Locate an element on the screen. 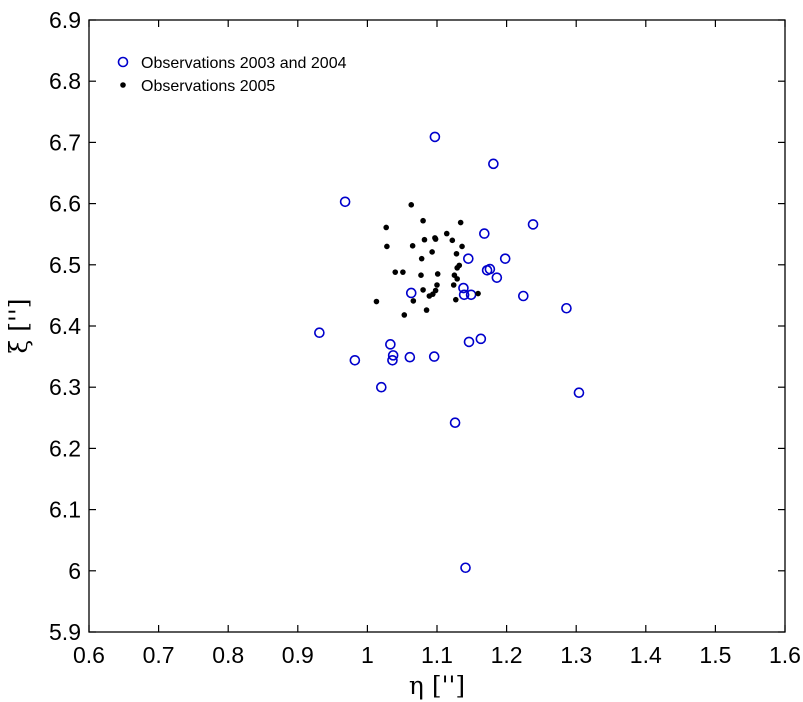  y-tick-label: 6.1 is located at coordinates (65, 510).